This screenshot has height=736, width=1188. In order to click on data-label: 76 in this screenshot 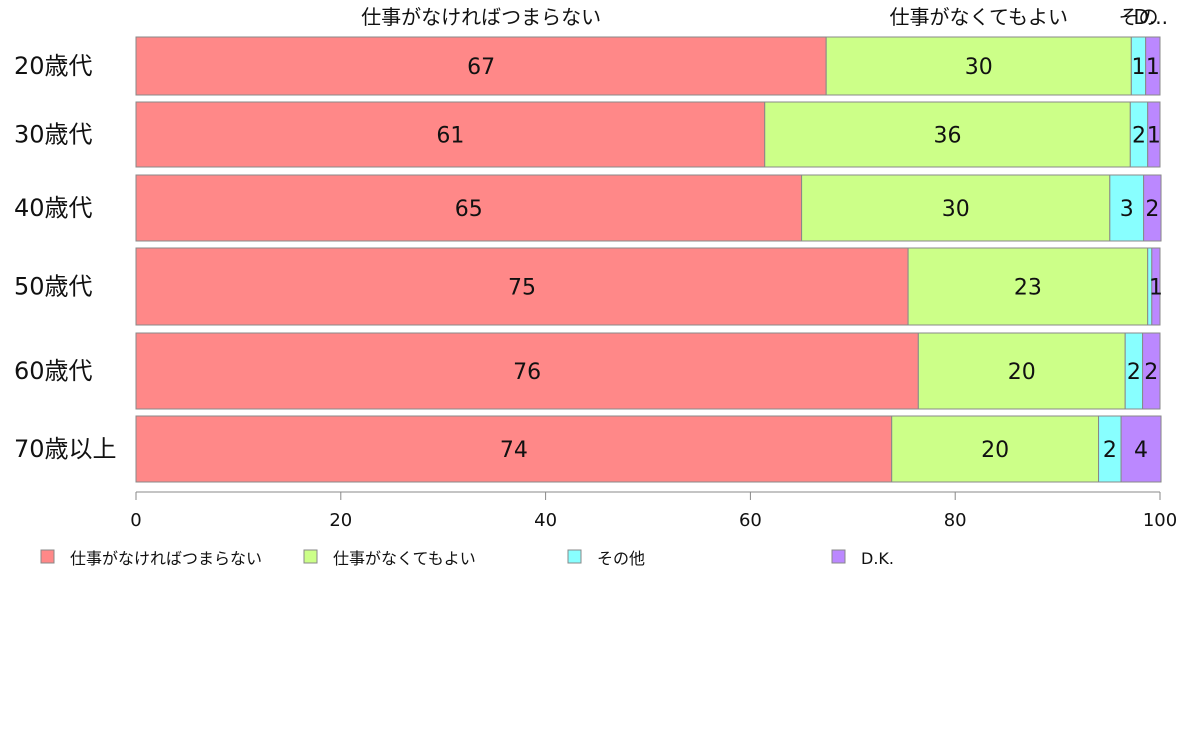, I will do `click(527, 372)`.